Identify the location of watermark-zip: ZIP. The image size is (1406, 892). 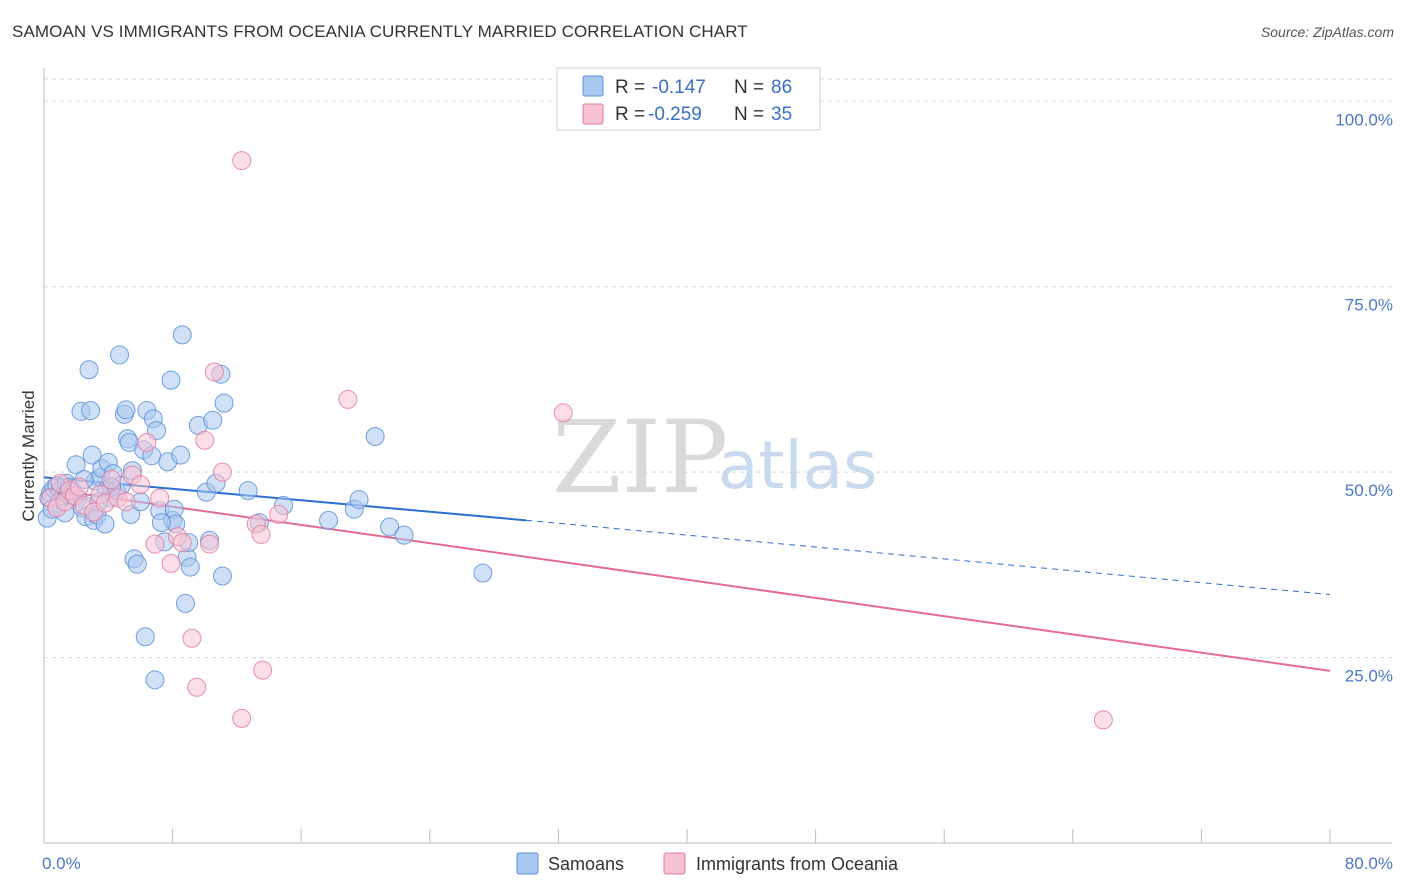
(640, 457).